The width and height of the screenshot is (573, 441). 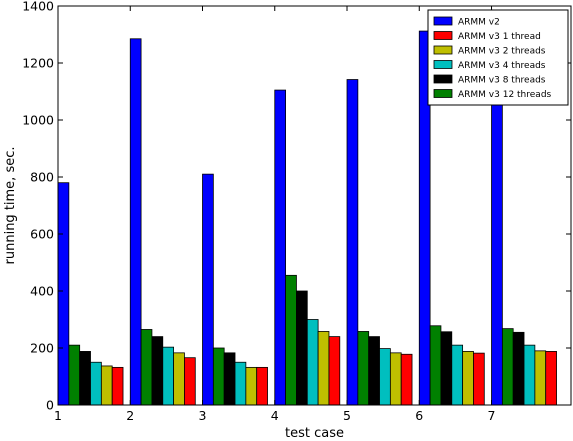 I want to click on legend-entry-label: ARMM v3 12 threads, so click(x=505, y=95).